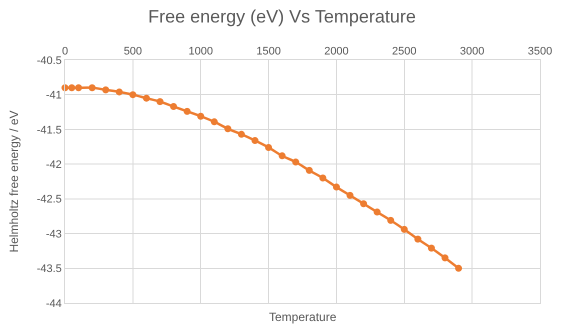 This screenshot has height=333, width=564. What do you see at coordinates (49, 200) in the screenshot?
I see `y-tick-label: -42.5` at bounding box center [49, 200].